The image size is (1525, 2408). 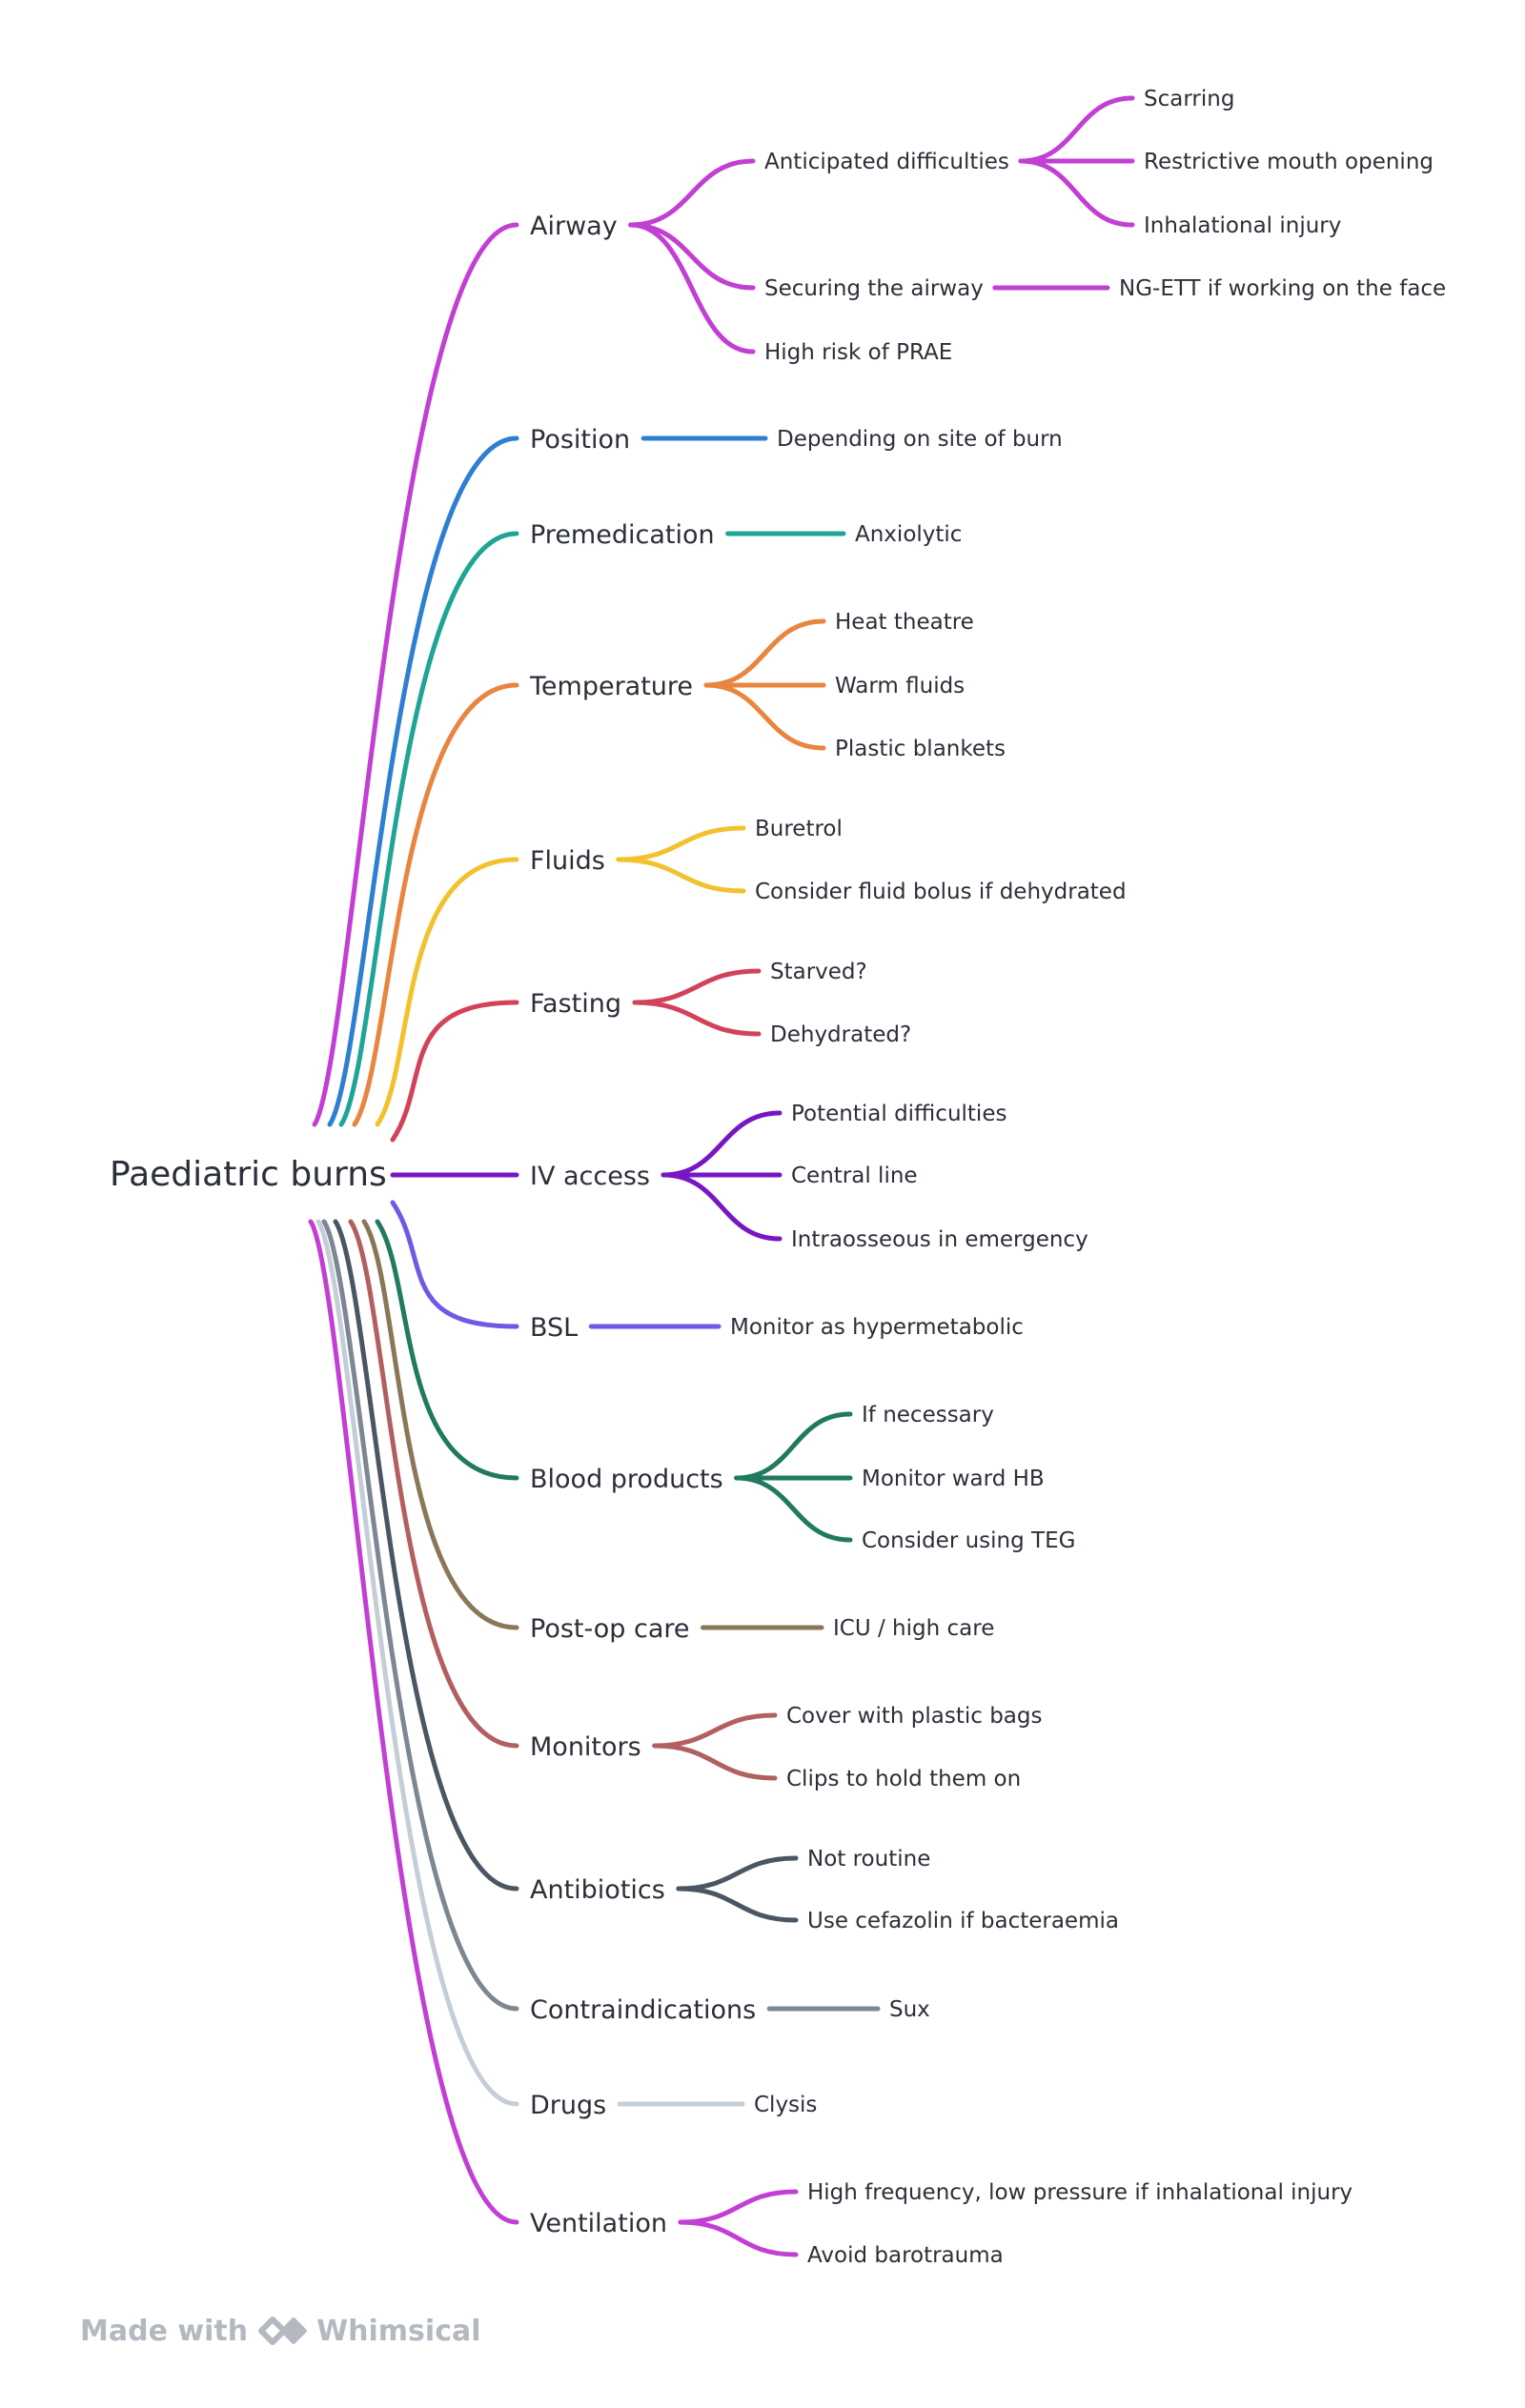 I want to click on branch-antibiotics: Antibiotics, so click(x=597, y=1890).